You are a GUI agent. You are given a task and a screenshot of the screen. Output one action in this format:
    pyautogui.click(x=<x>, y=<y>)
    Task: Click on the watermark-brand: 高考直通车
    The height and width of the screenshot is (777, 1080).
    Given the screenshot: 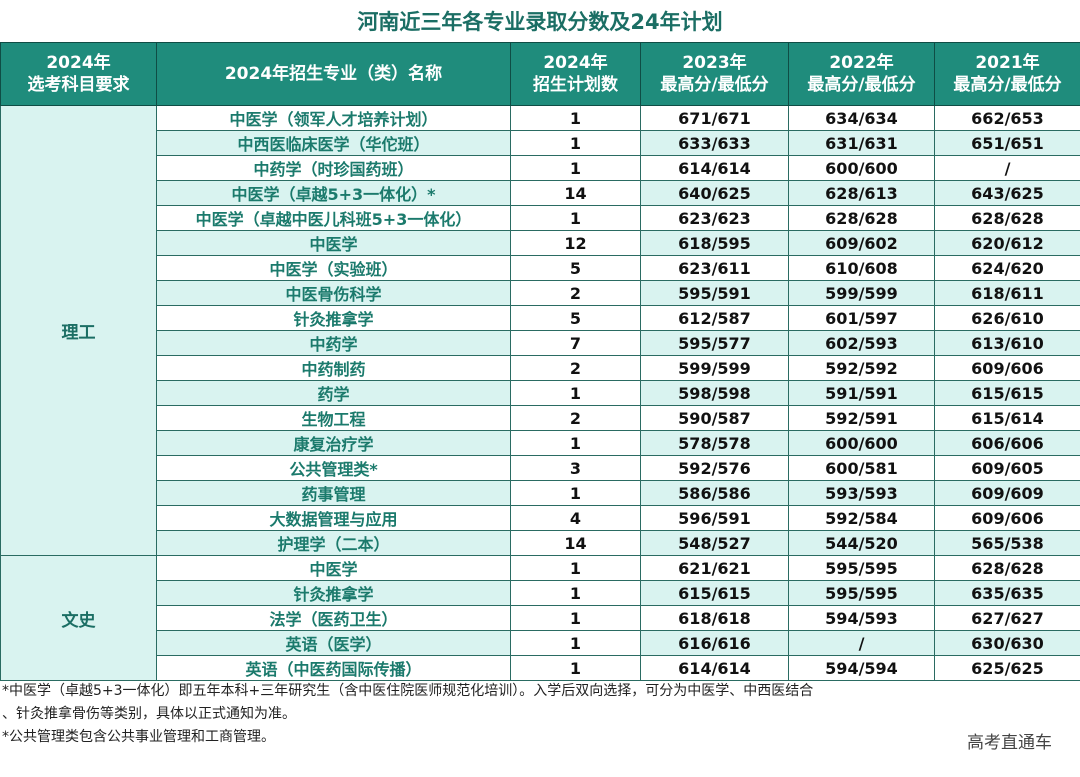 What is the action you would take?
    pyautogui.click(x=1009, y=743)
    